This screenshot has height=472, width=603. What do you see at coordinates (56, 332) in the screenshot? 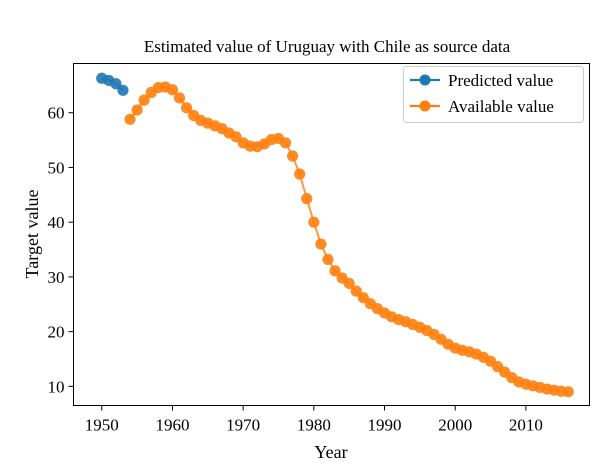
I see `y-tick-label: 20` at bounding box center [56, 332].